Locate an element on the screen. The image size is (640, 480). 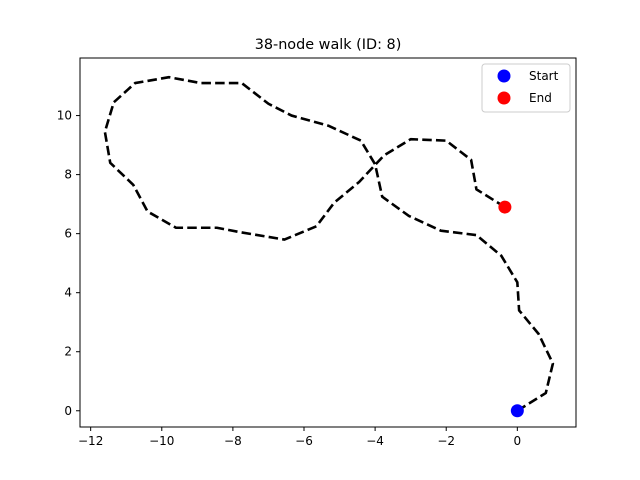
x-tick-label: −6 is located at coordinates (304, 441).